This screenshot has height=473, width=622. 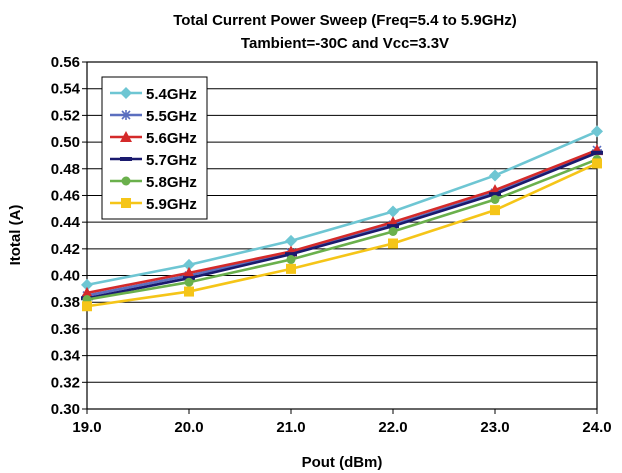 I want to click on legend-label: 5.5GHz, so click(x=171, y=116).